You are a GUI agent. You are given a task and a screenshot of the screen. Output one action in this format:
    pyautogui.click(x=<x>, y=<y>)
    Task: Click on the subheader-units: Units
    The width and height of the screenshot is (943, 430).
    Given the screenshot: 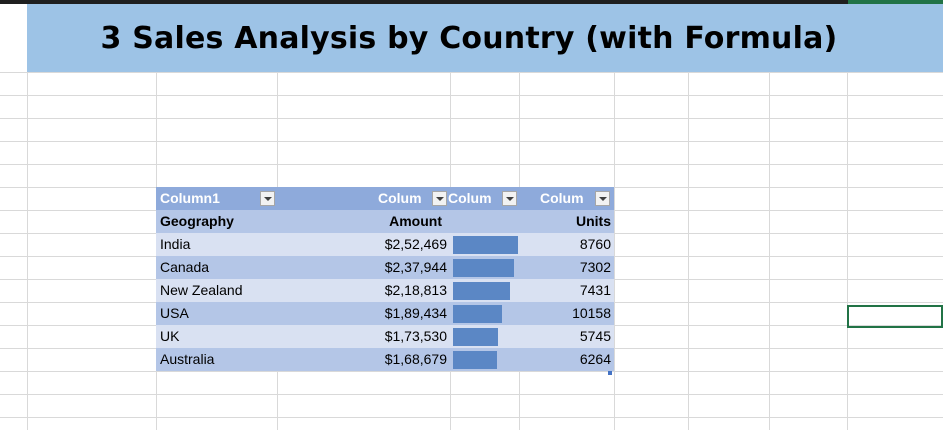 What is the action you would take?
    pyautogui.click(x=593, y=221)
    